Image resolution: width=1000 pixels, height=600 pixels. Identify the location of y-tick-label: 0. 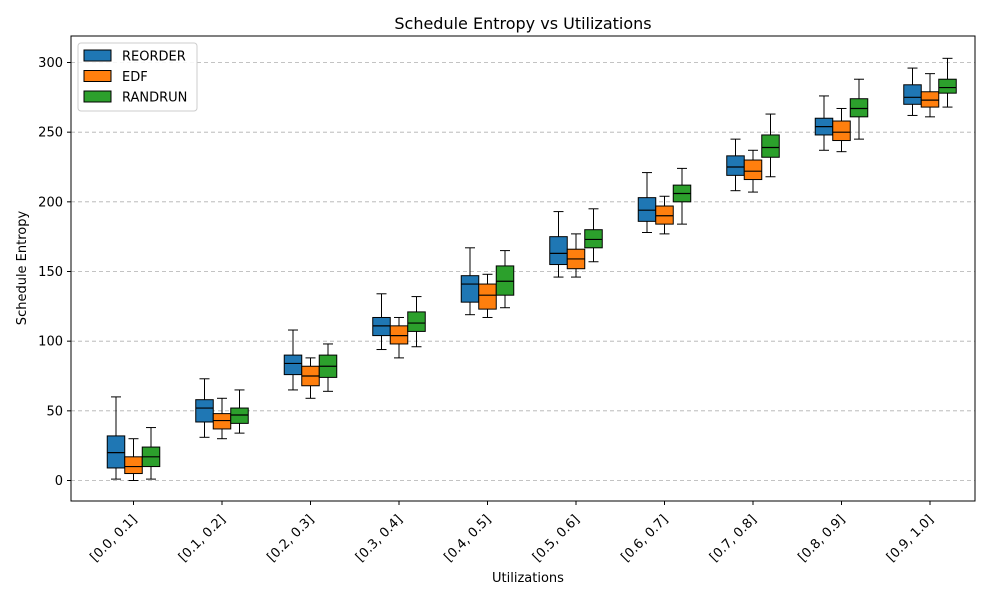
(59, 481).